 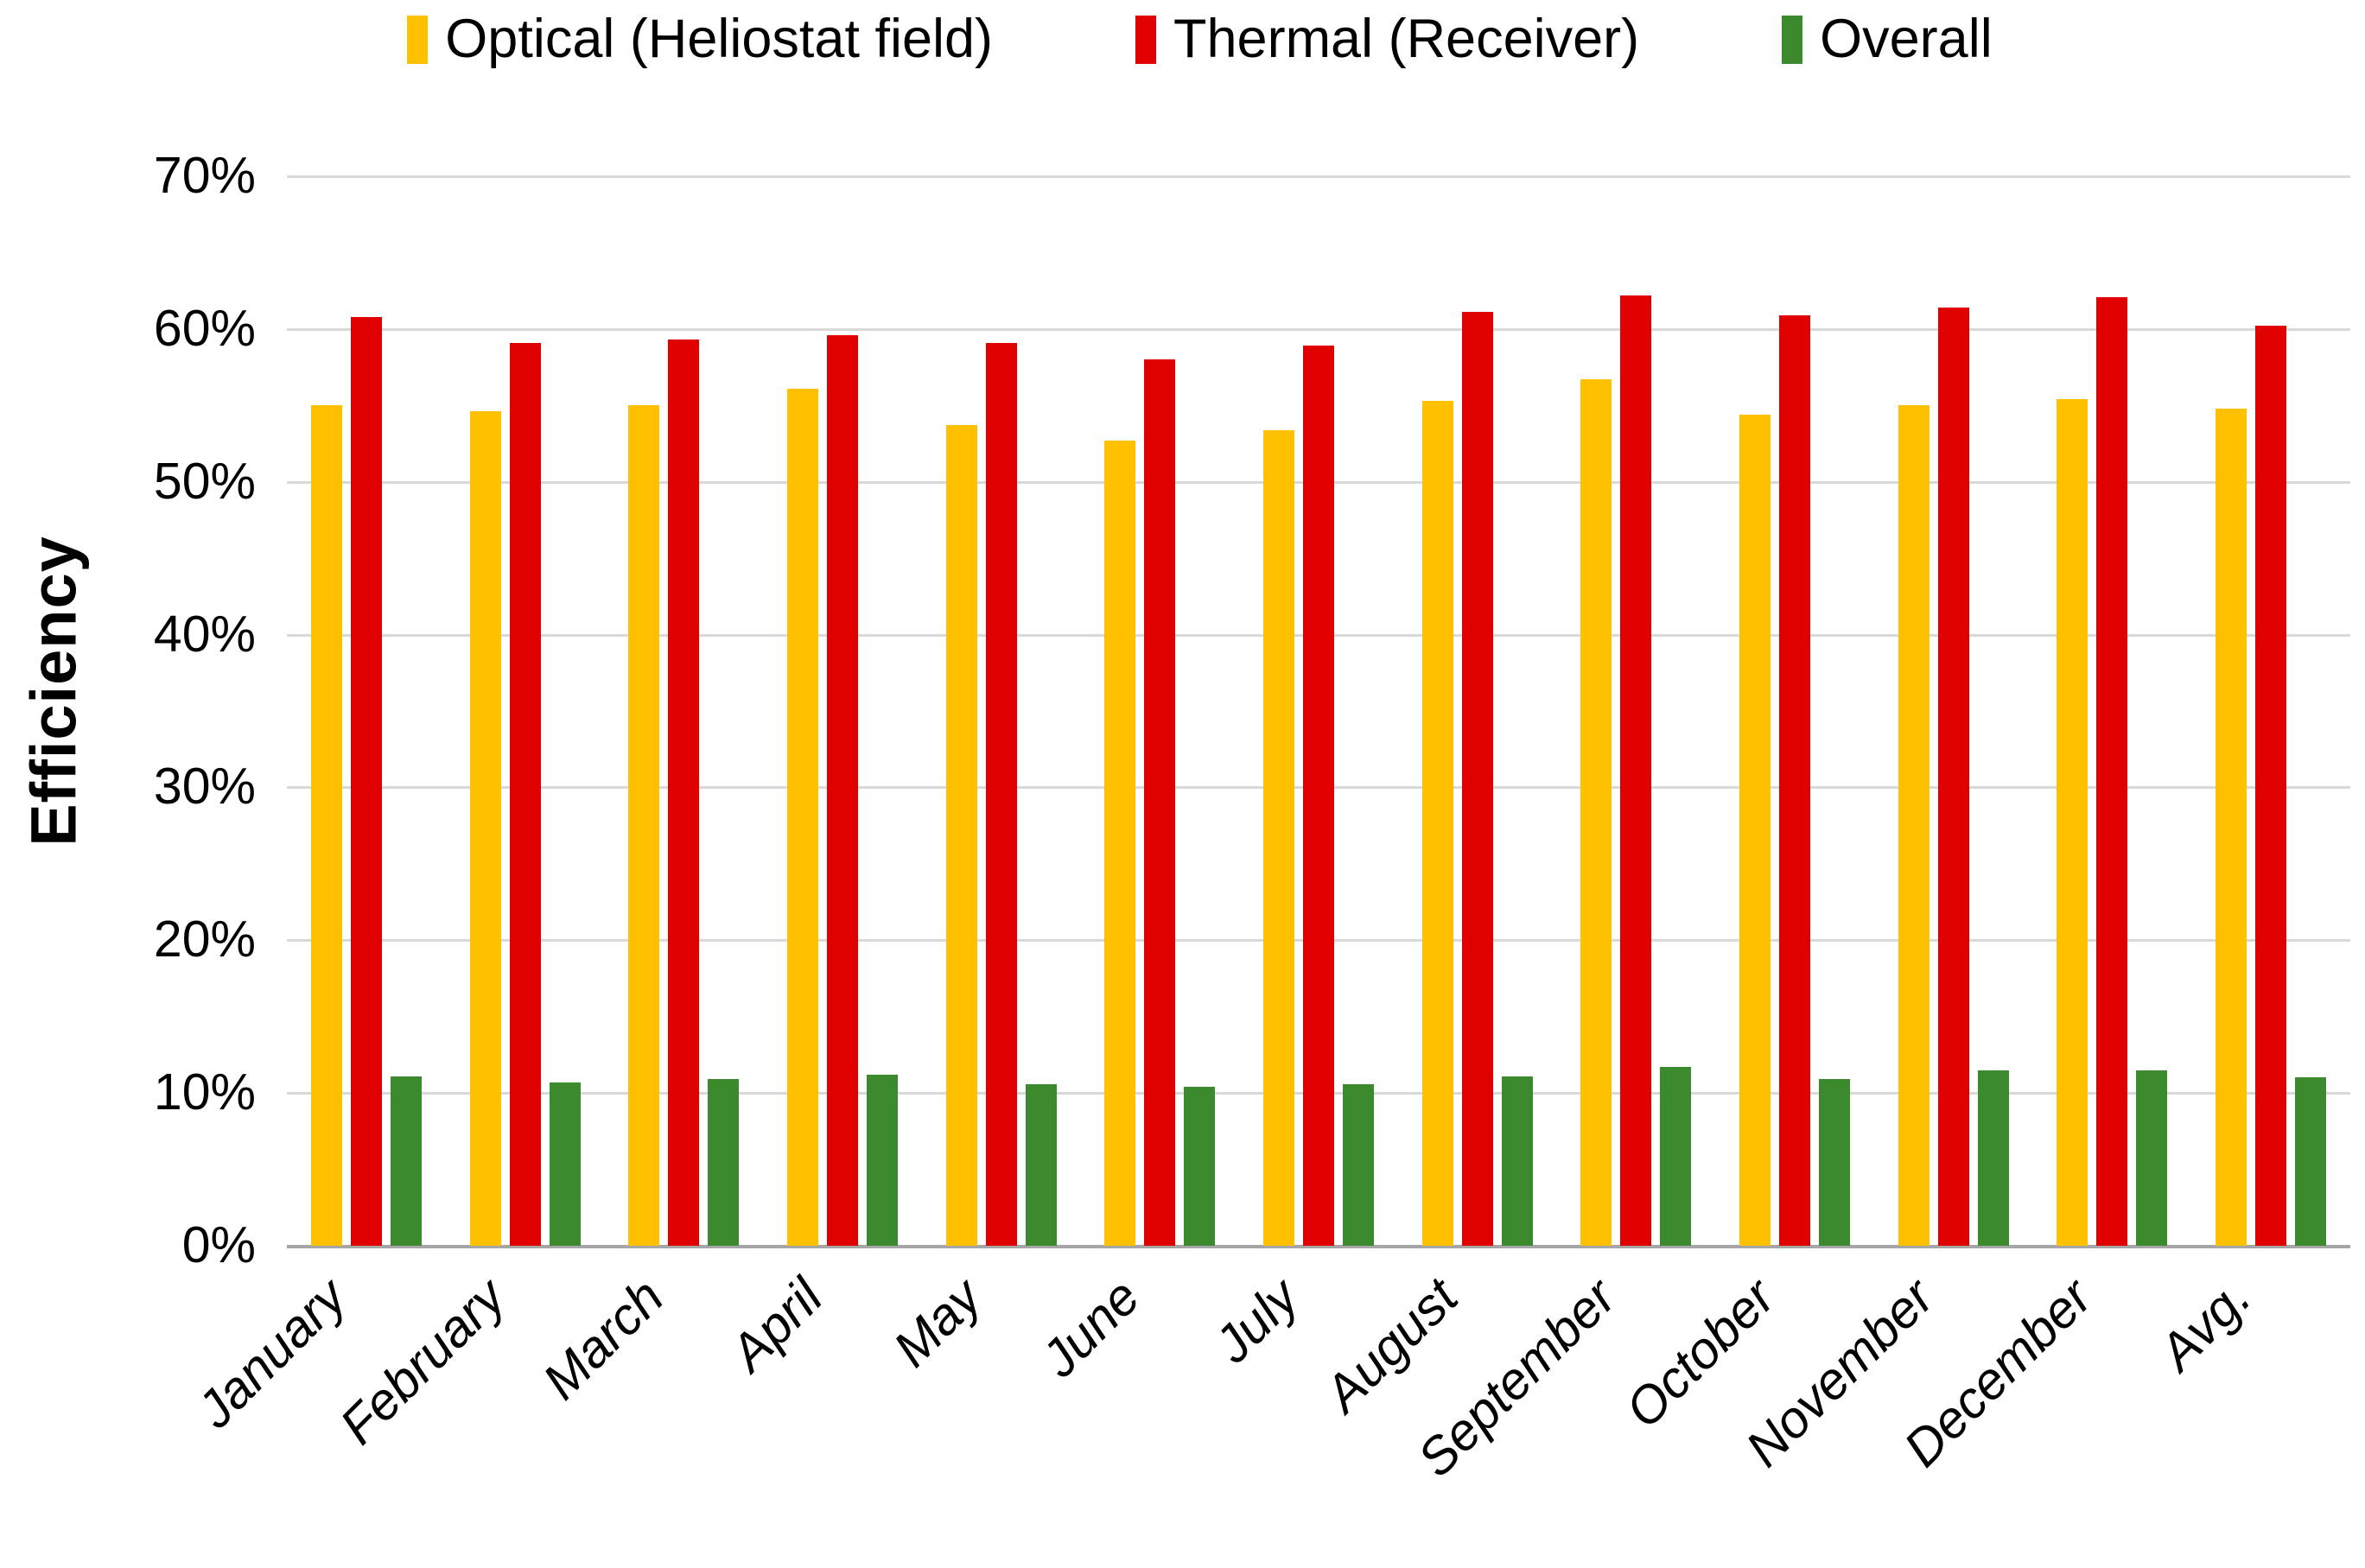 What do you see at coordinates (219, 1244) in the screenshot?
I see `y-tick-label: 0%` at bounding box center [219, 1244].